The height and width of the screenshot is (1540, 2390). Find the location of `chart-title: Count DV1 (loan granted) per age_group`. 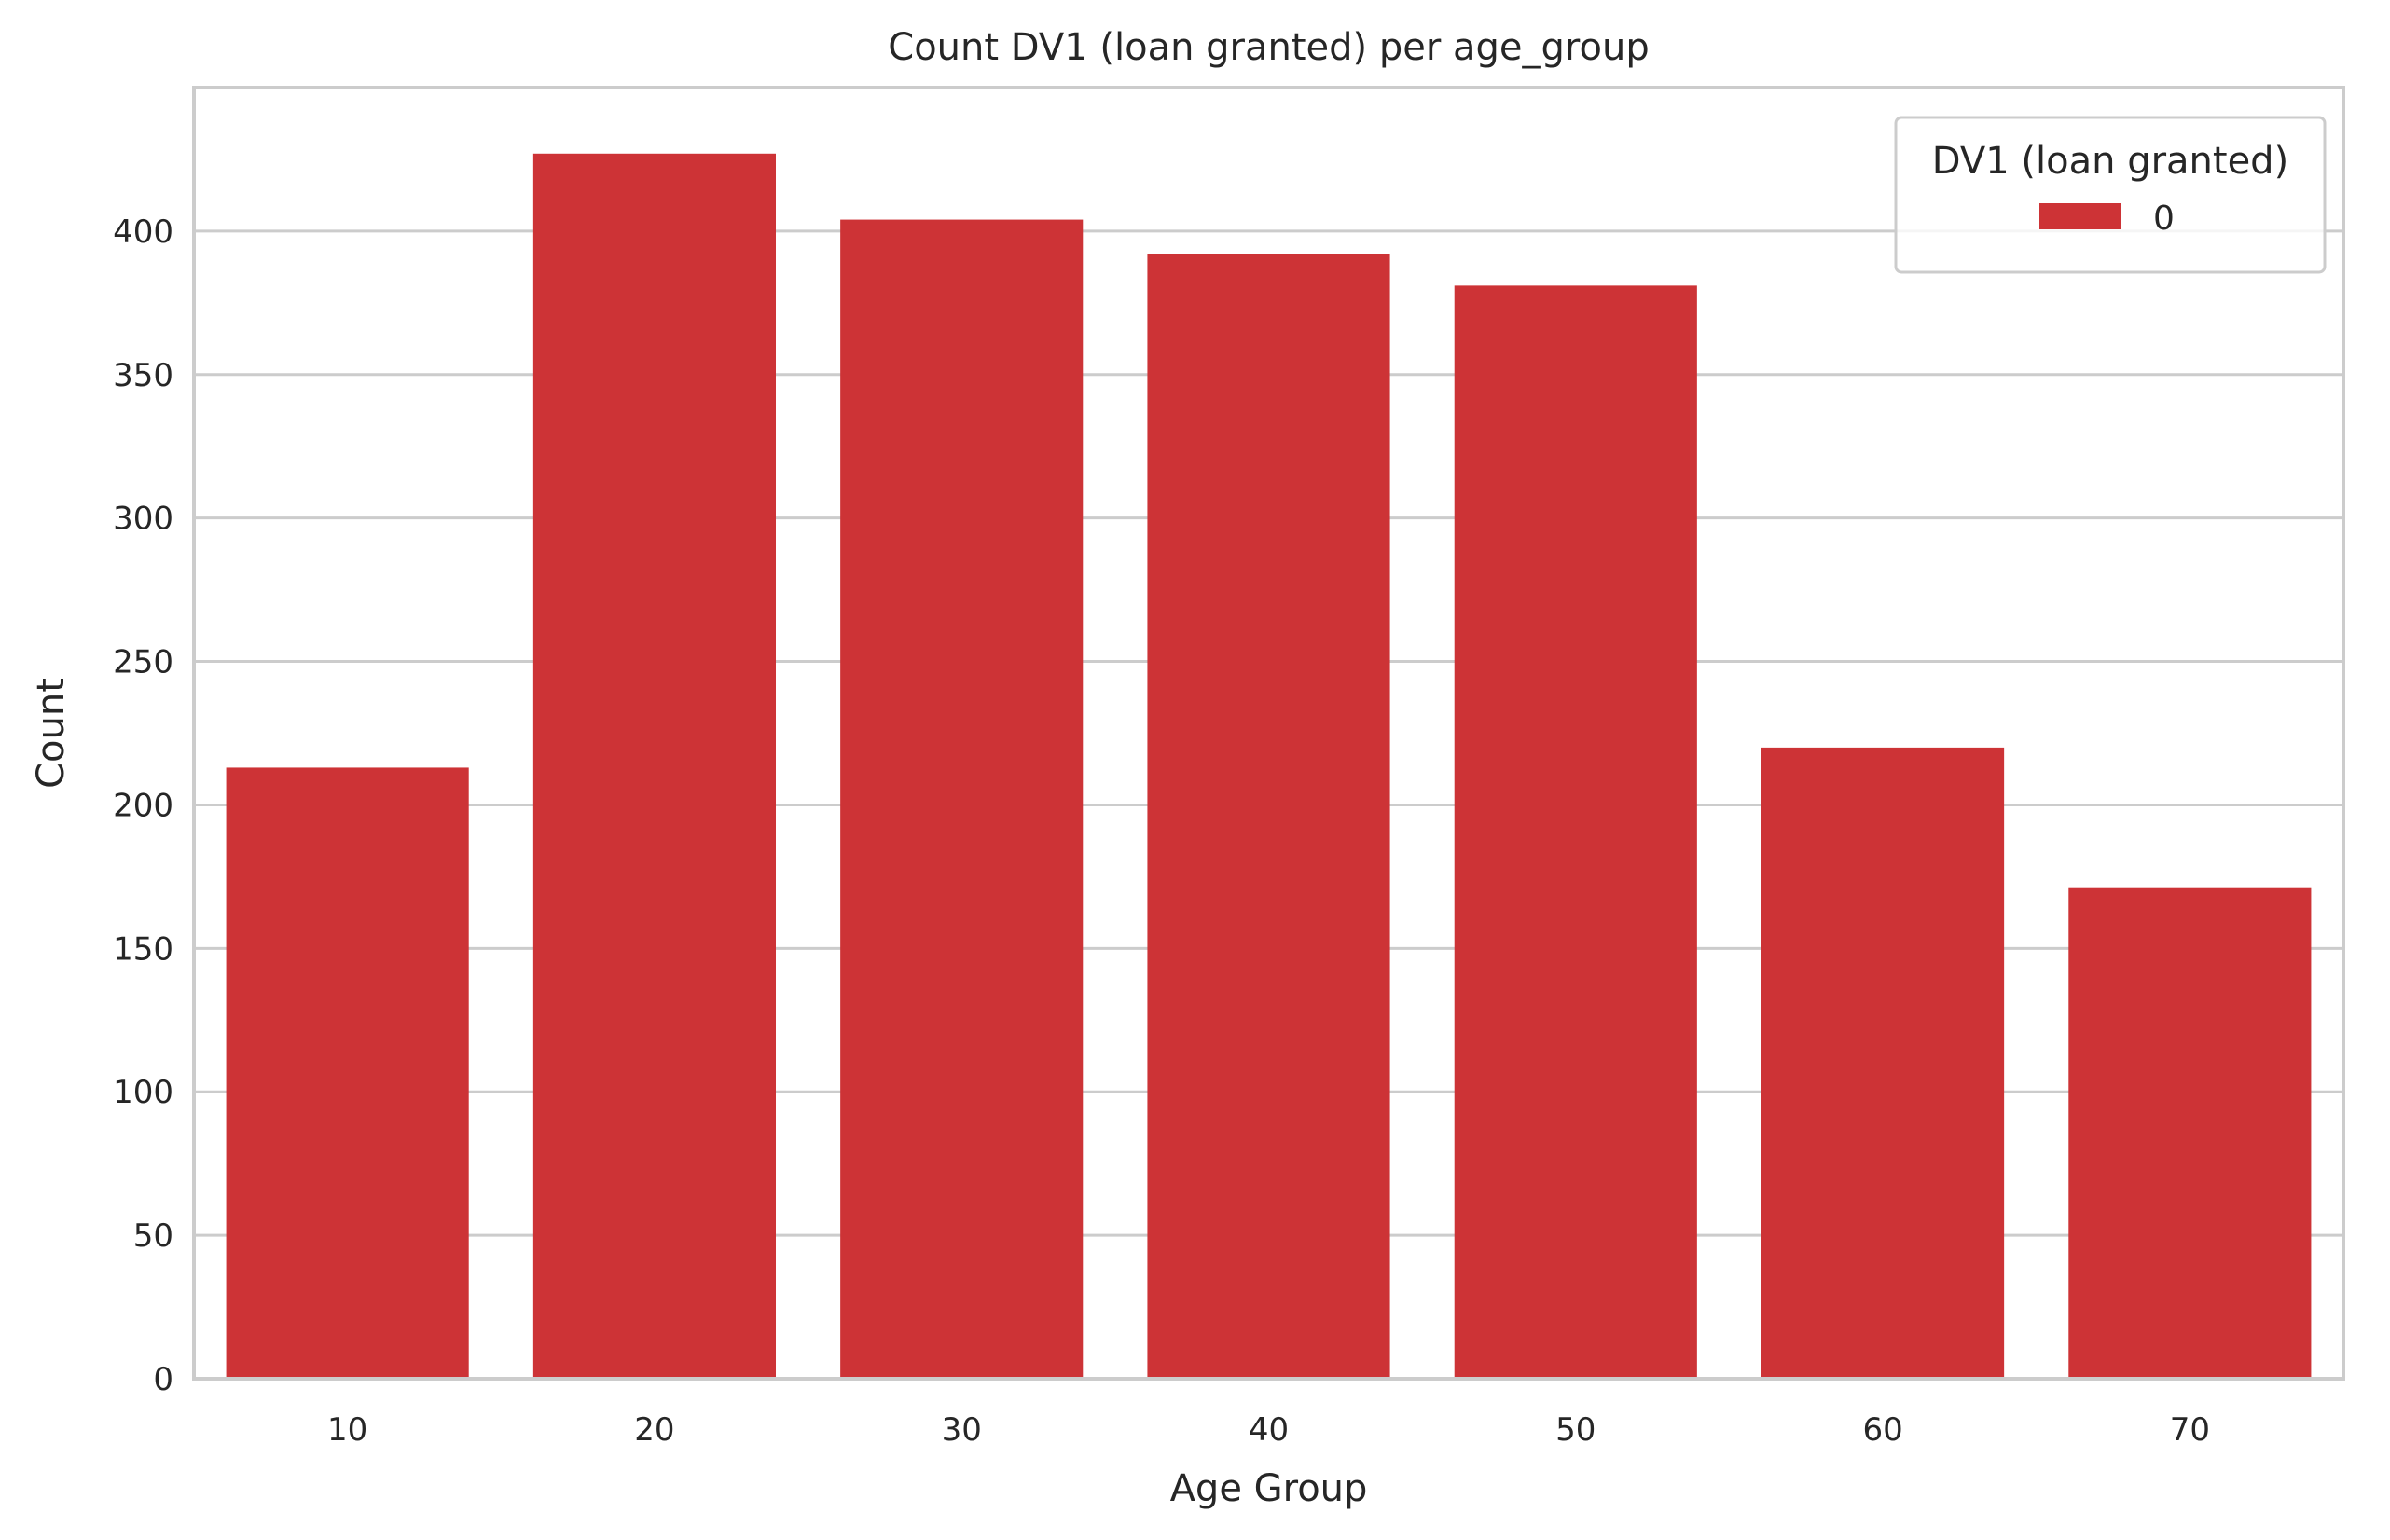

chart-title: Count DV1 (loan granted) per age_group is located at coordinates (1268, 47).